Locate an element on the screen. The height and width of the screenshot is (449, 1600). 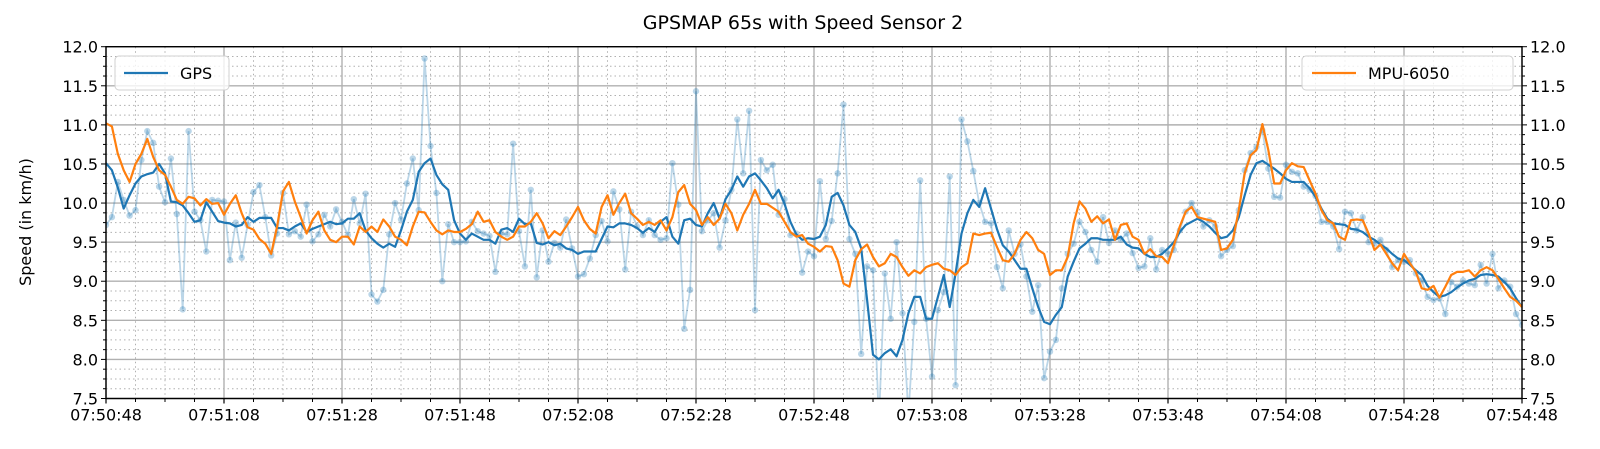
x-tick-label: 07:53:28 is located at coordinates (1050, 415).